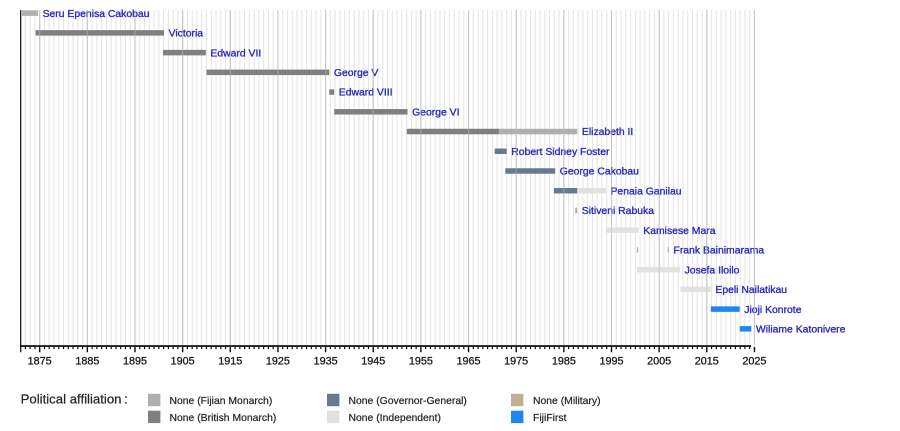 This screenshot has width=900, height=431. I want to click on svg-text: Robert Sidney Foster, so click(560, 152).